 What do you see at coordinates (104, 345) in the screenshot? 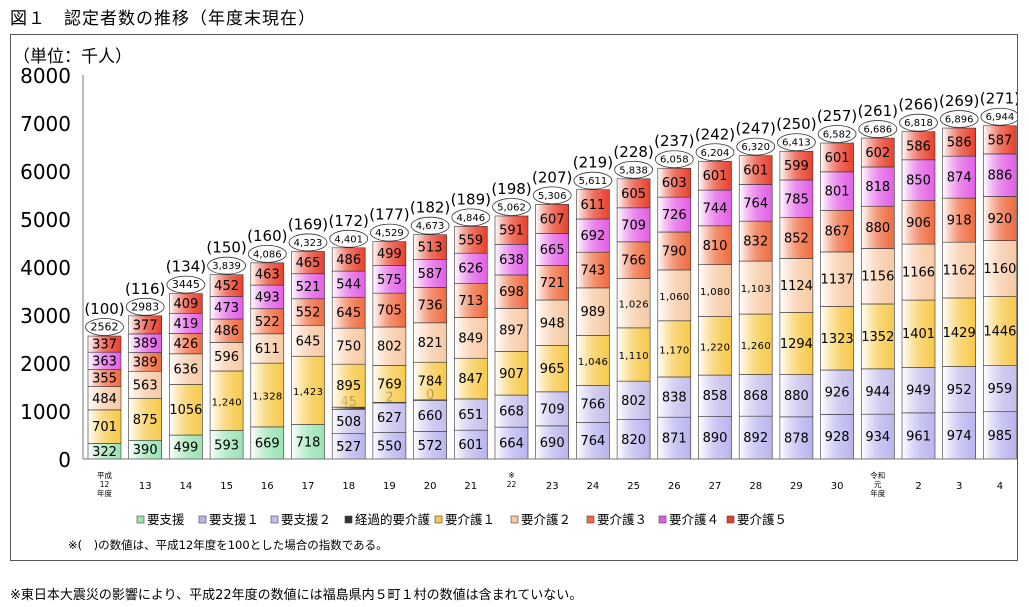
I see `data-label: 337` at bounding box center [104, 345].